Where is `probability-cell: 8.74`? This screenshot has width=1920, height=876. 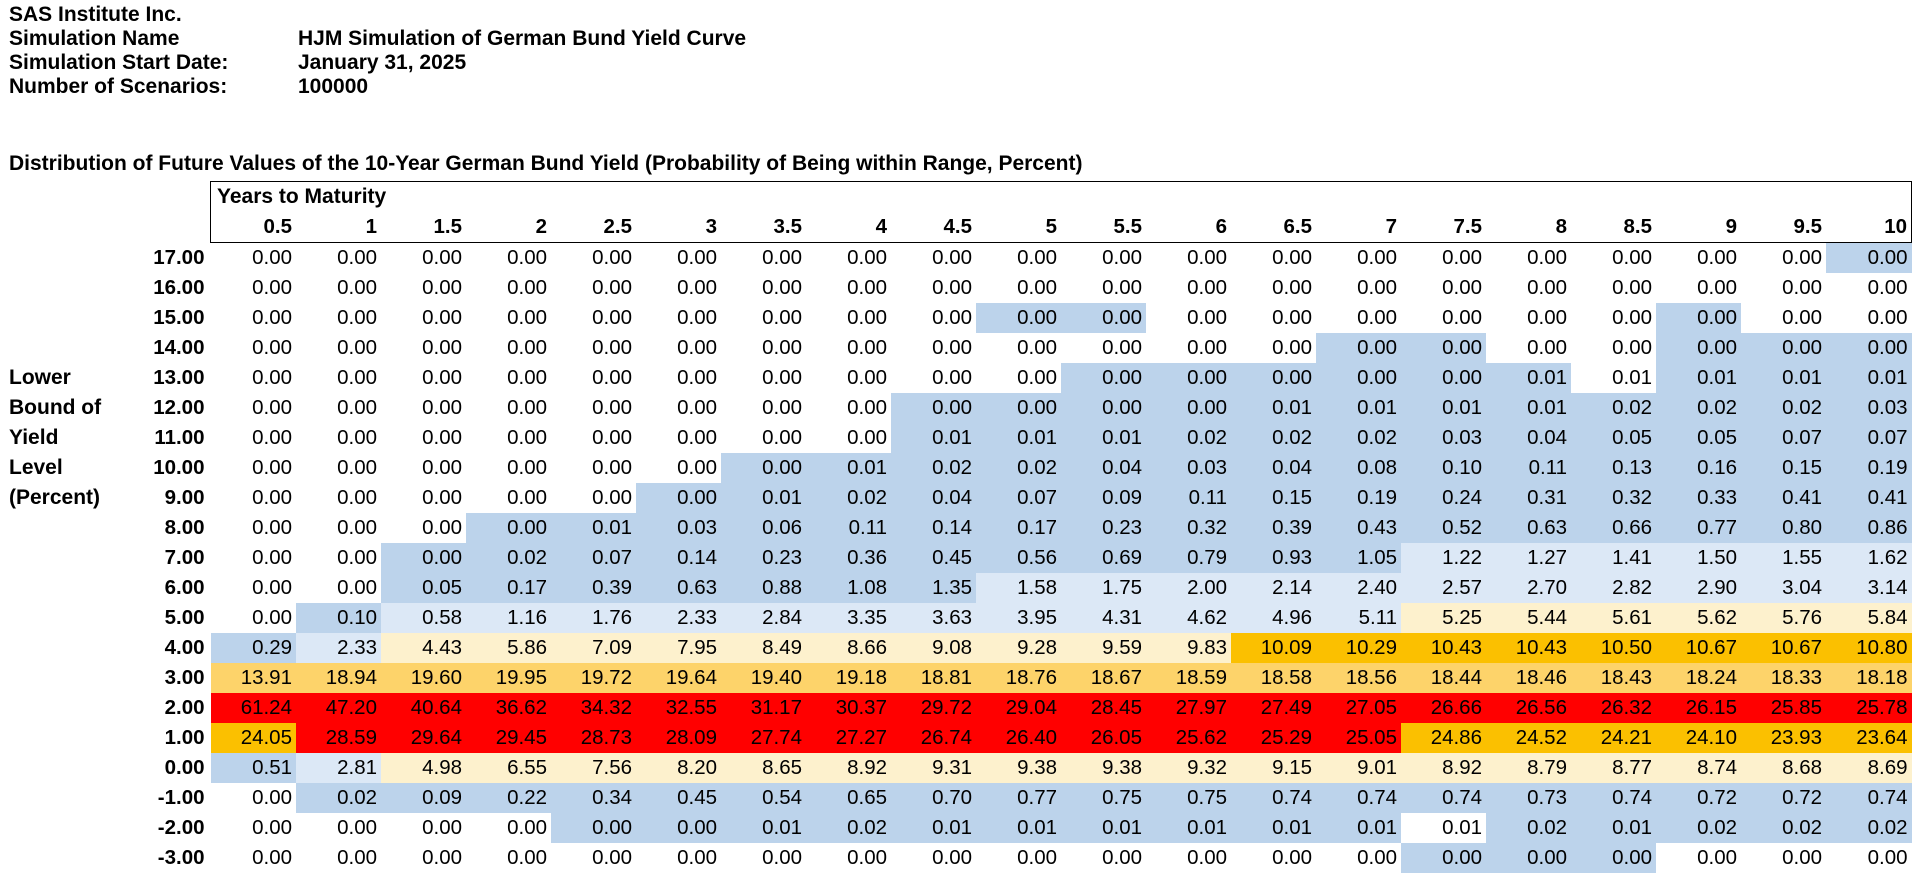
probability-cell: 8.74 is located at coordinates (1698, 768).